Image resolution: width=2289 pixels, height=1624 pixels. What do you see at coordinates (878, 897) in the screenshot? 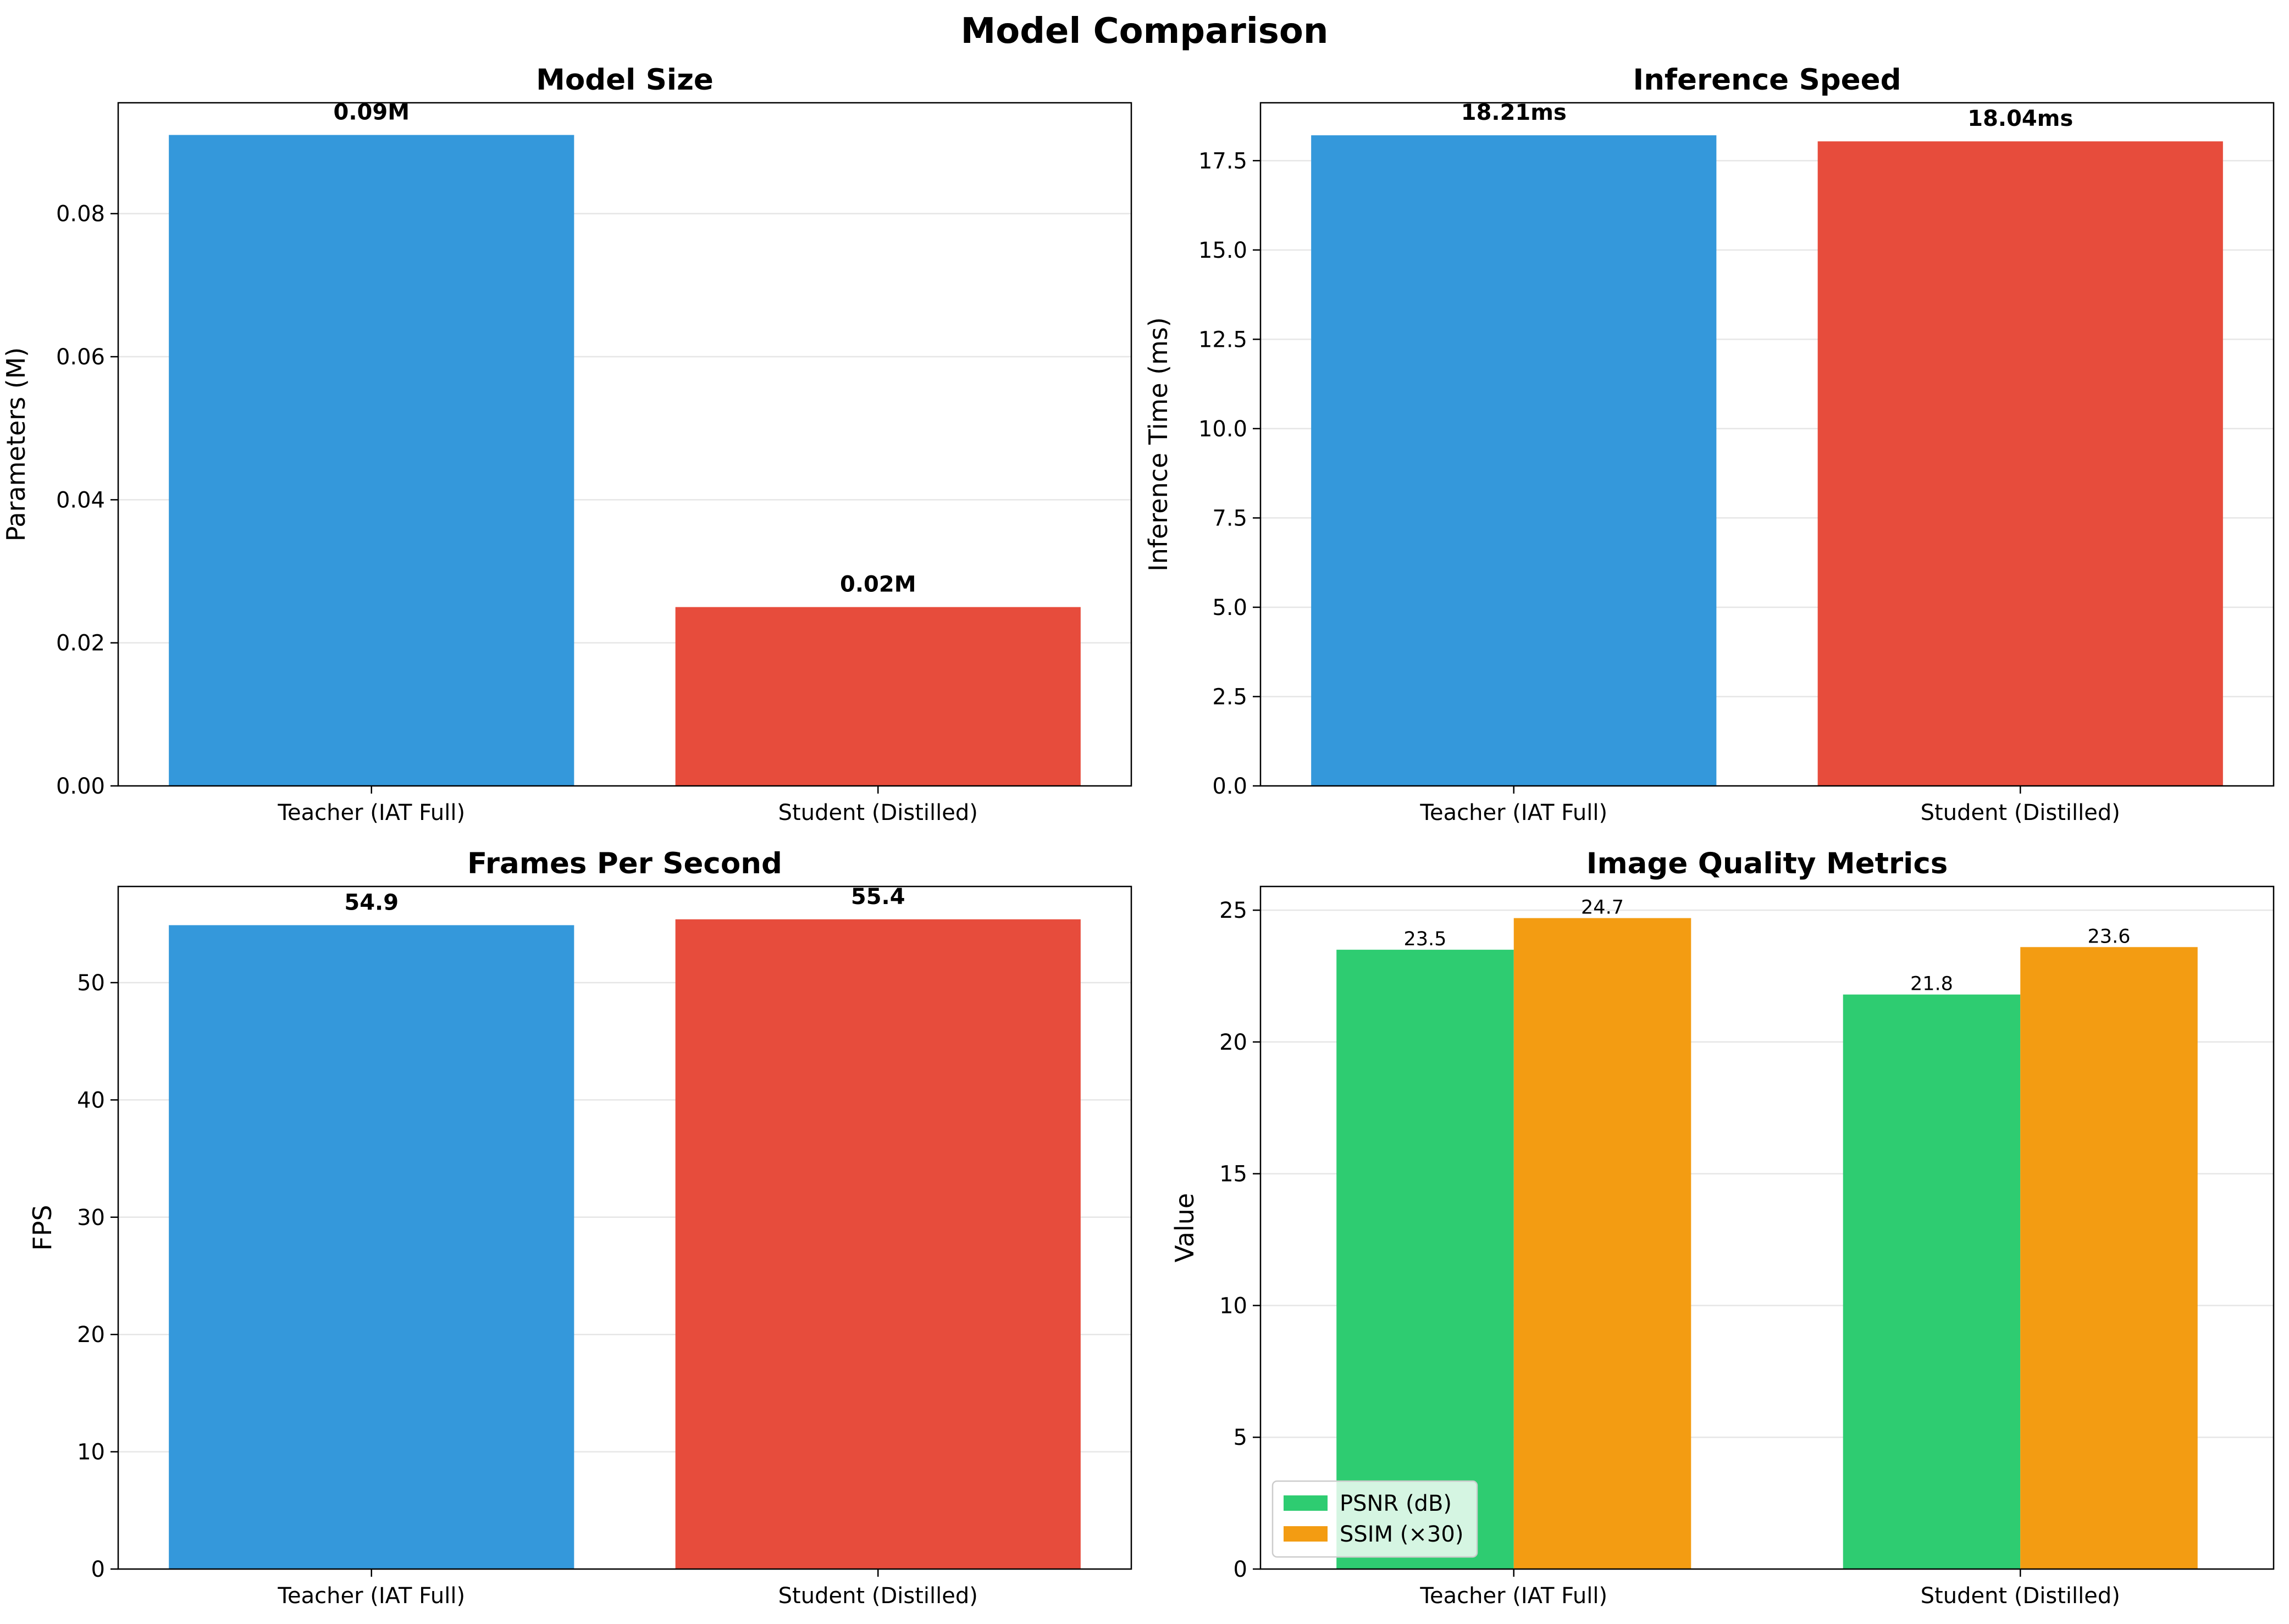
I see `data-label: 55.4` at bounding box center [878, 897].